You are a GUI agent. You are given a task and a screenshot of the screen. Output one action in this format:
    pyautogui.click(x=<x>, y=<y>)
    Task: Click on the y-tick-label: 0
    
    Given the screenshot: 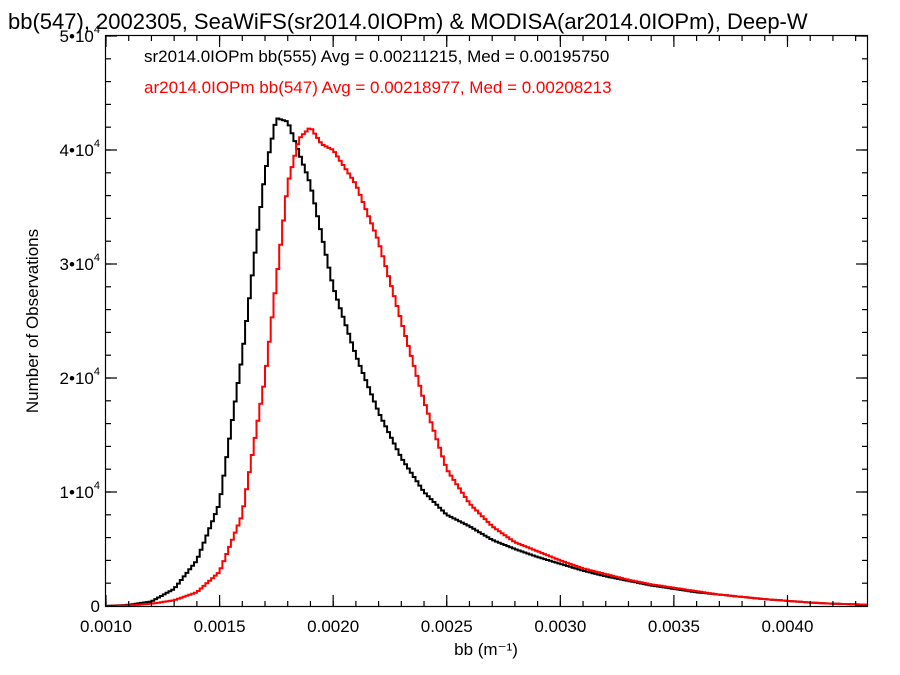 What is the action you would take?
    pyautogui.click(x=95, y=606)
    